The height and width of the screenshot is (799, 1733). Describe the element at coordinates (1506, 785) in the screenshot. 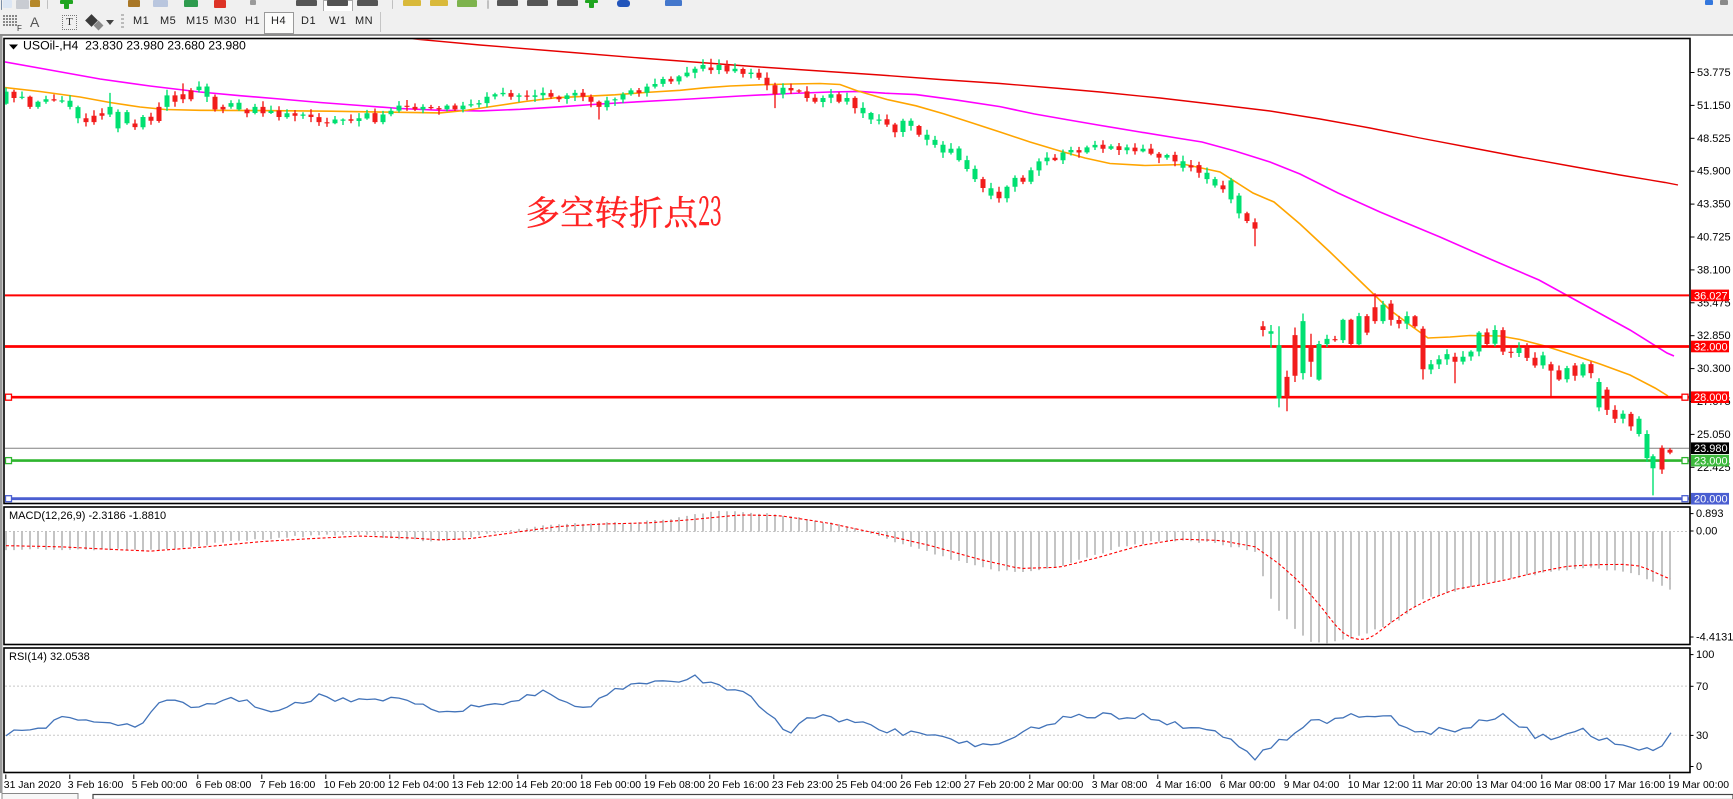

I see `svg-text: 13 Mar 04:00` at that location.